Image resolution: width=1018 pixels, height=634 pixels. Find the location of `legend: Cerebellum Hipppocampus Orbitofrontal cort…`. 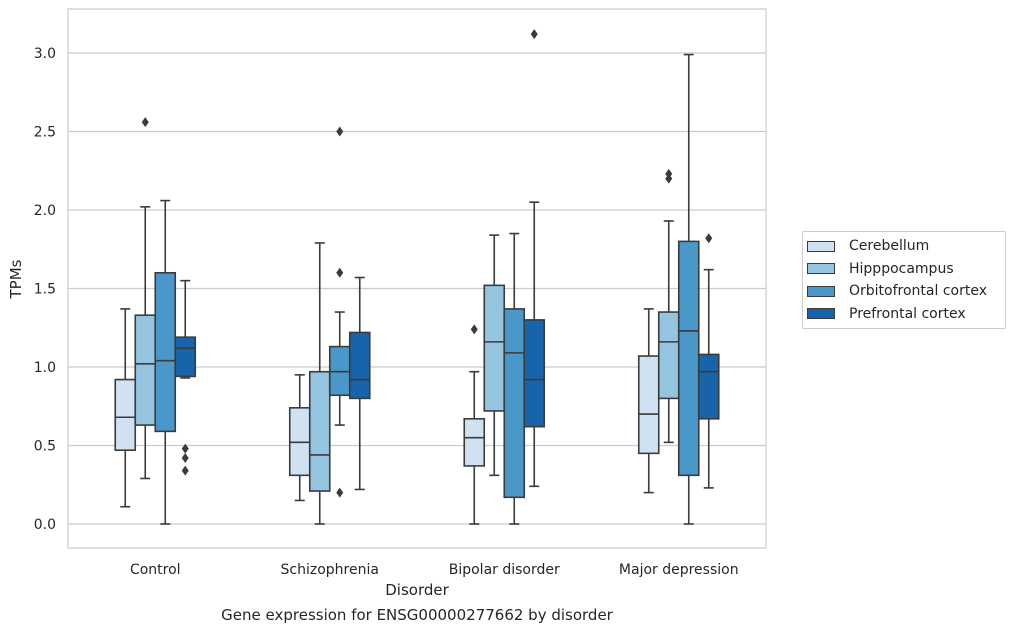

legend: Cerebellum Hipppocampus Orbitofrontal cort… is located at coordinates (904, 280).